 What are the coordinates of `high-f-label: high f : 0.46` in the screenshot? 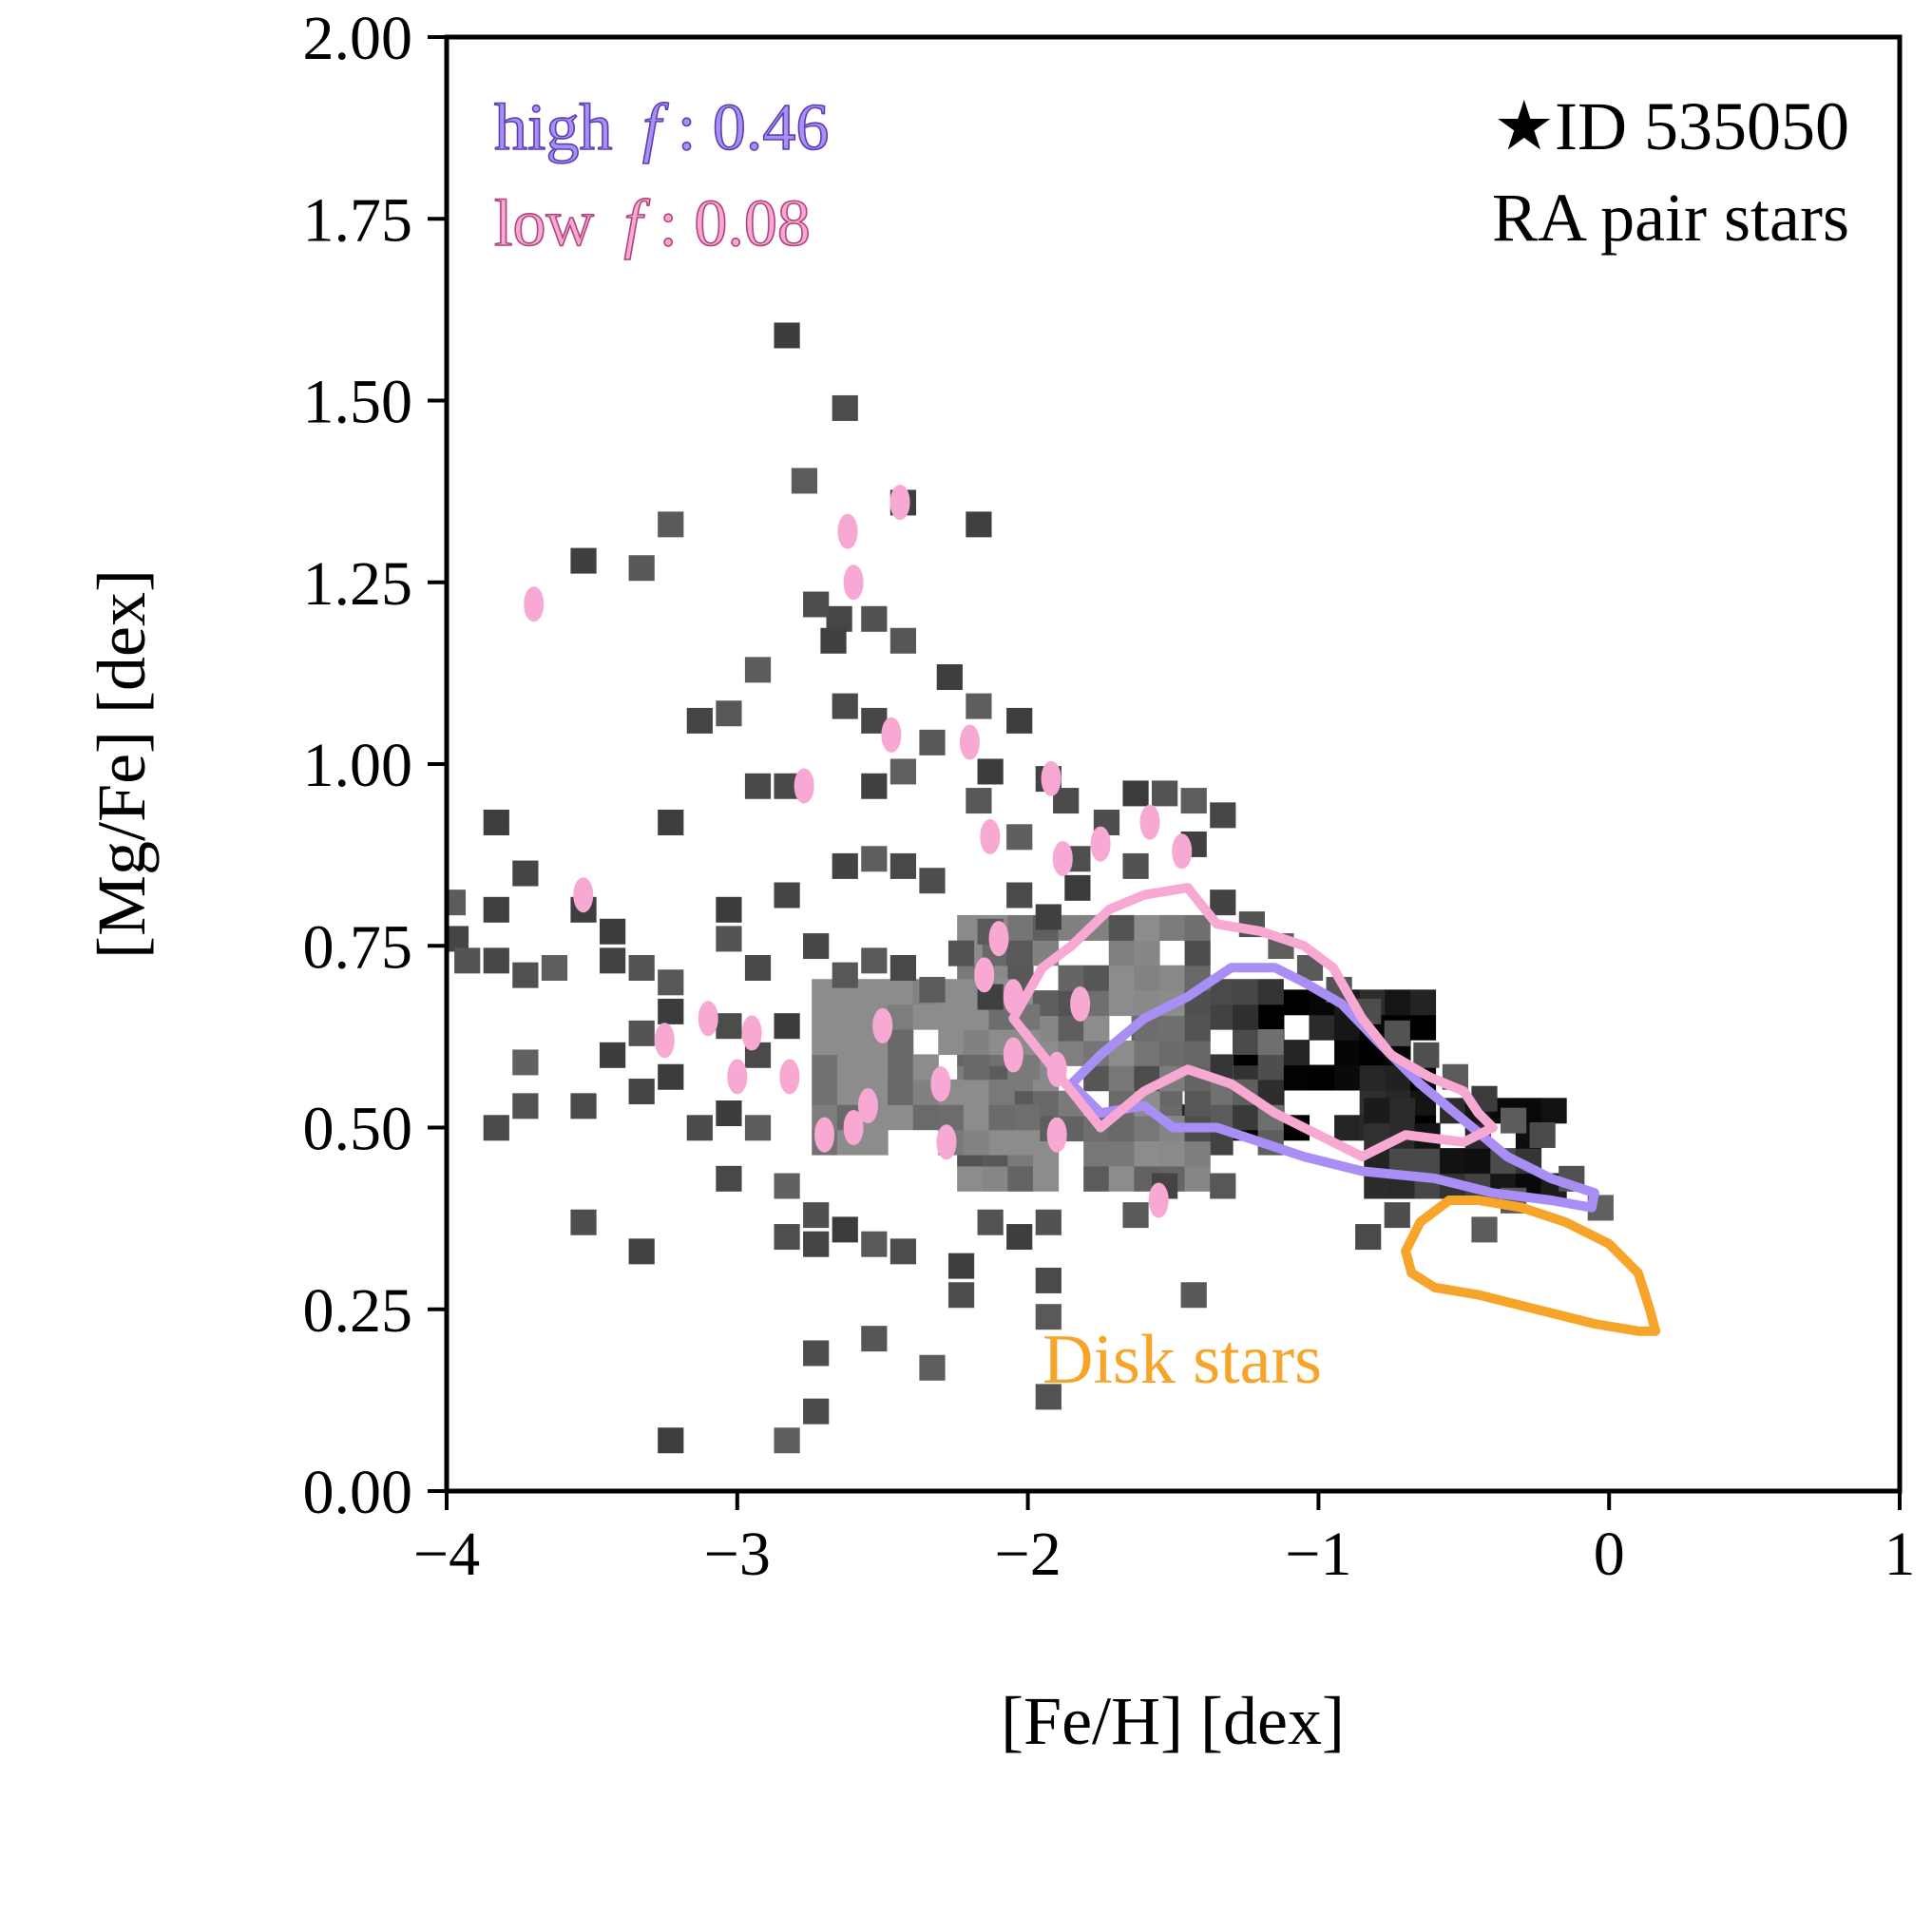 It's located at (661, 127).